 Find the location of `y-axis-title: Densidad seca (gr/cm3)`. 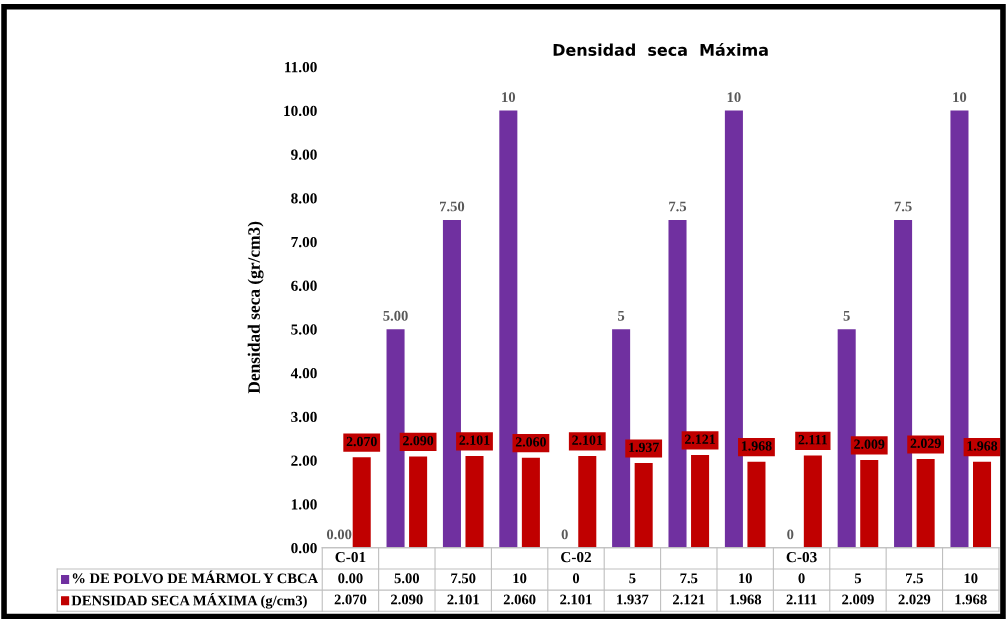

y-axis-title: Densidad seca (gr/cm3) is located at coordinates (255, 307).